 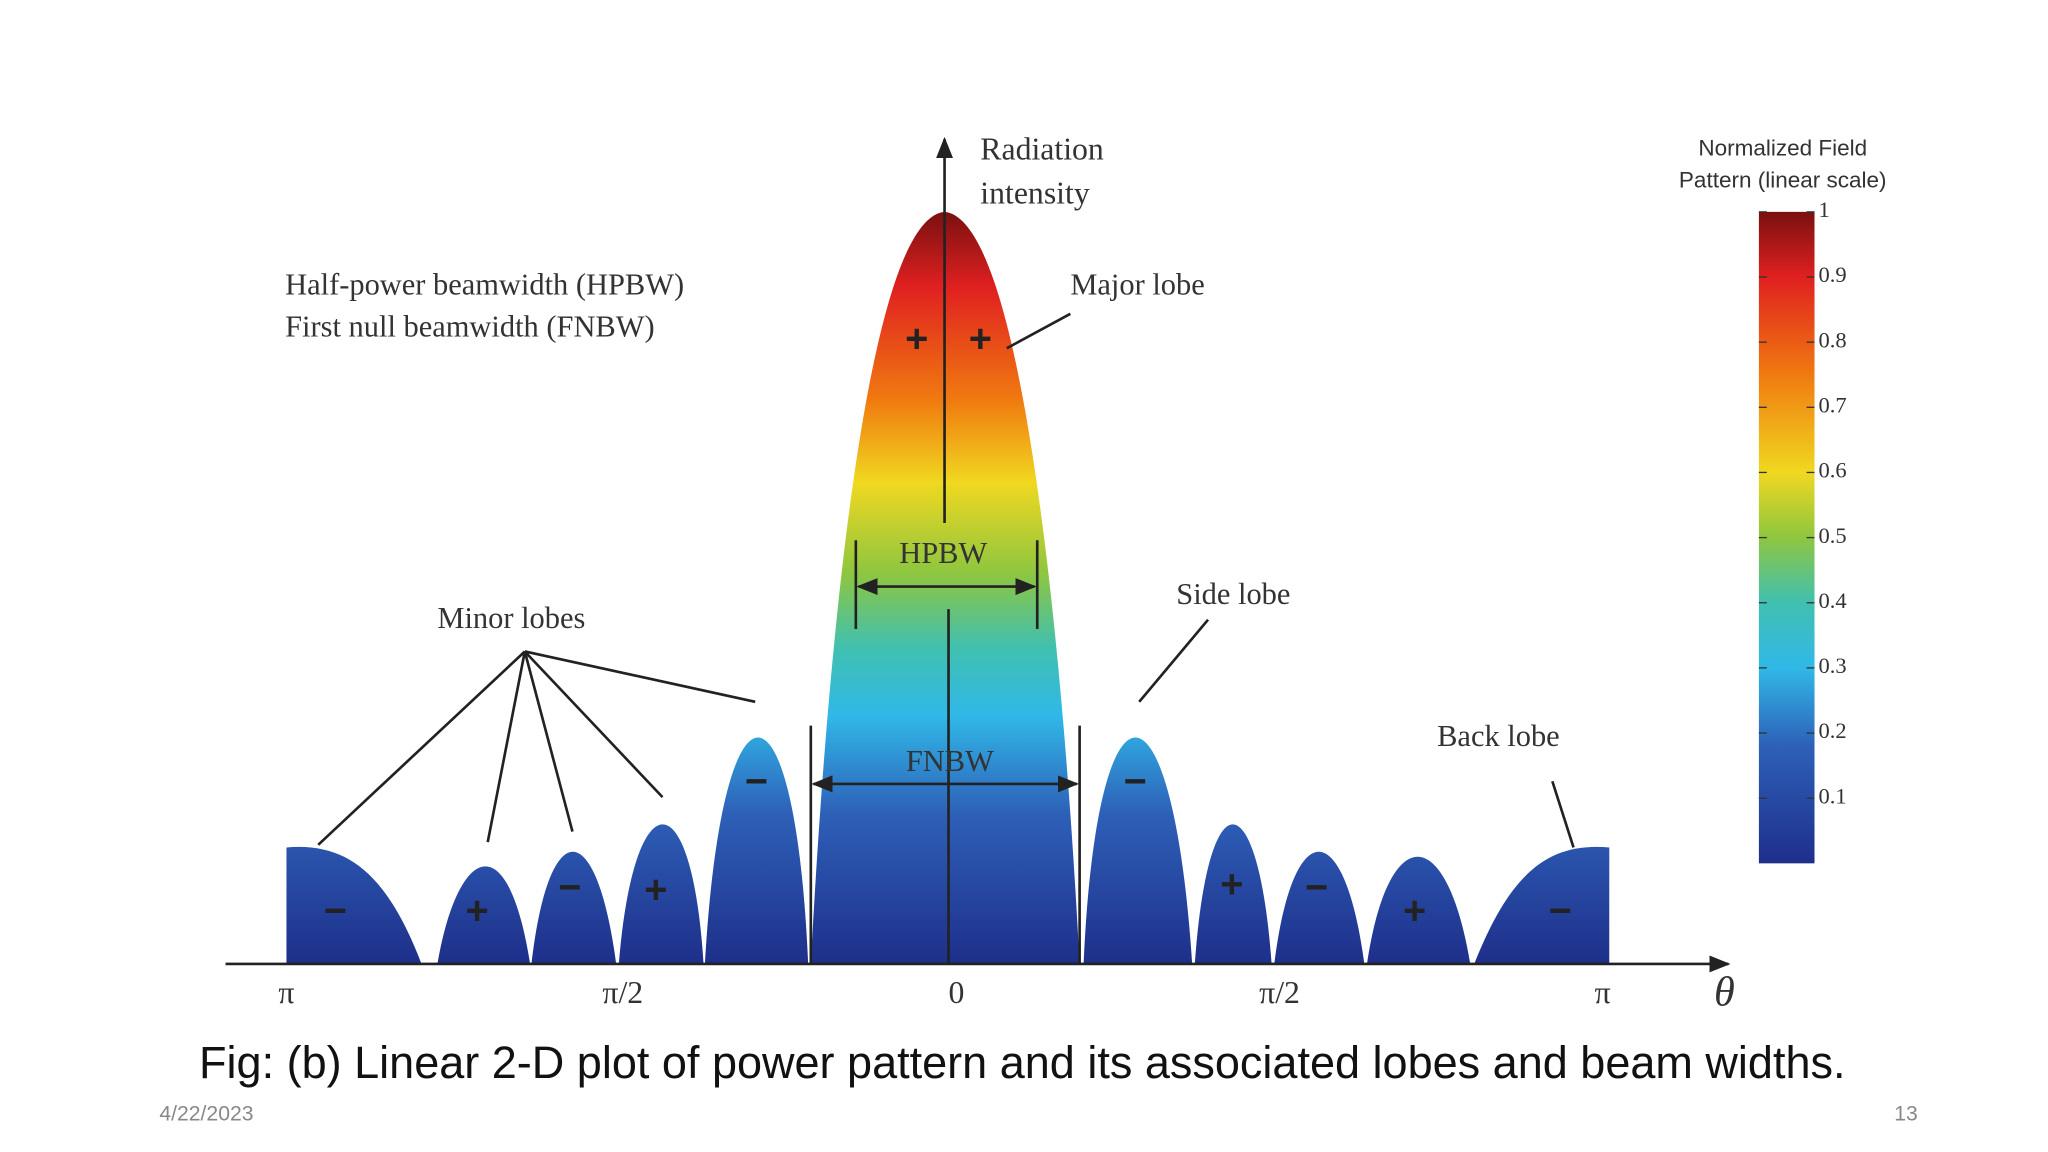 I want to click on colorbar-title: Pattern (linear scale), so click(x=1783, y=179).